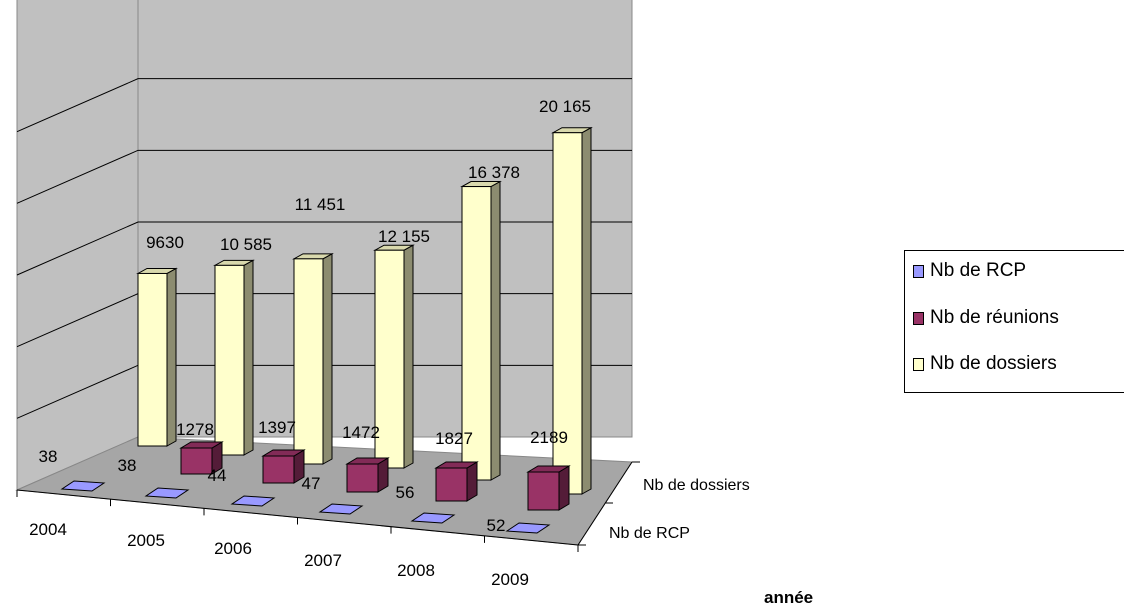  Describe the element at coordinates (994, 317) in the screenshot. I see `legend-label-reunions: Nb de réunions` at that location.